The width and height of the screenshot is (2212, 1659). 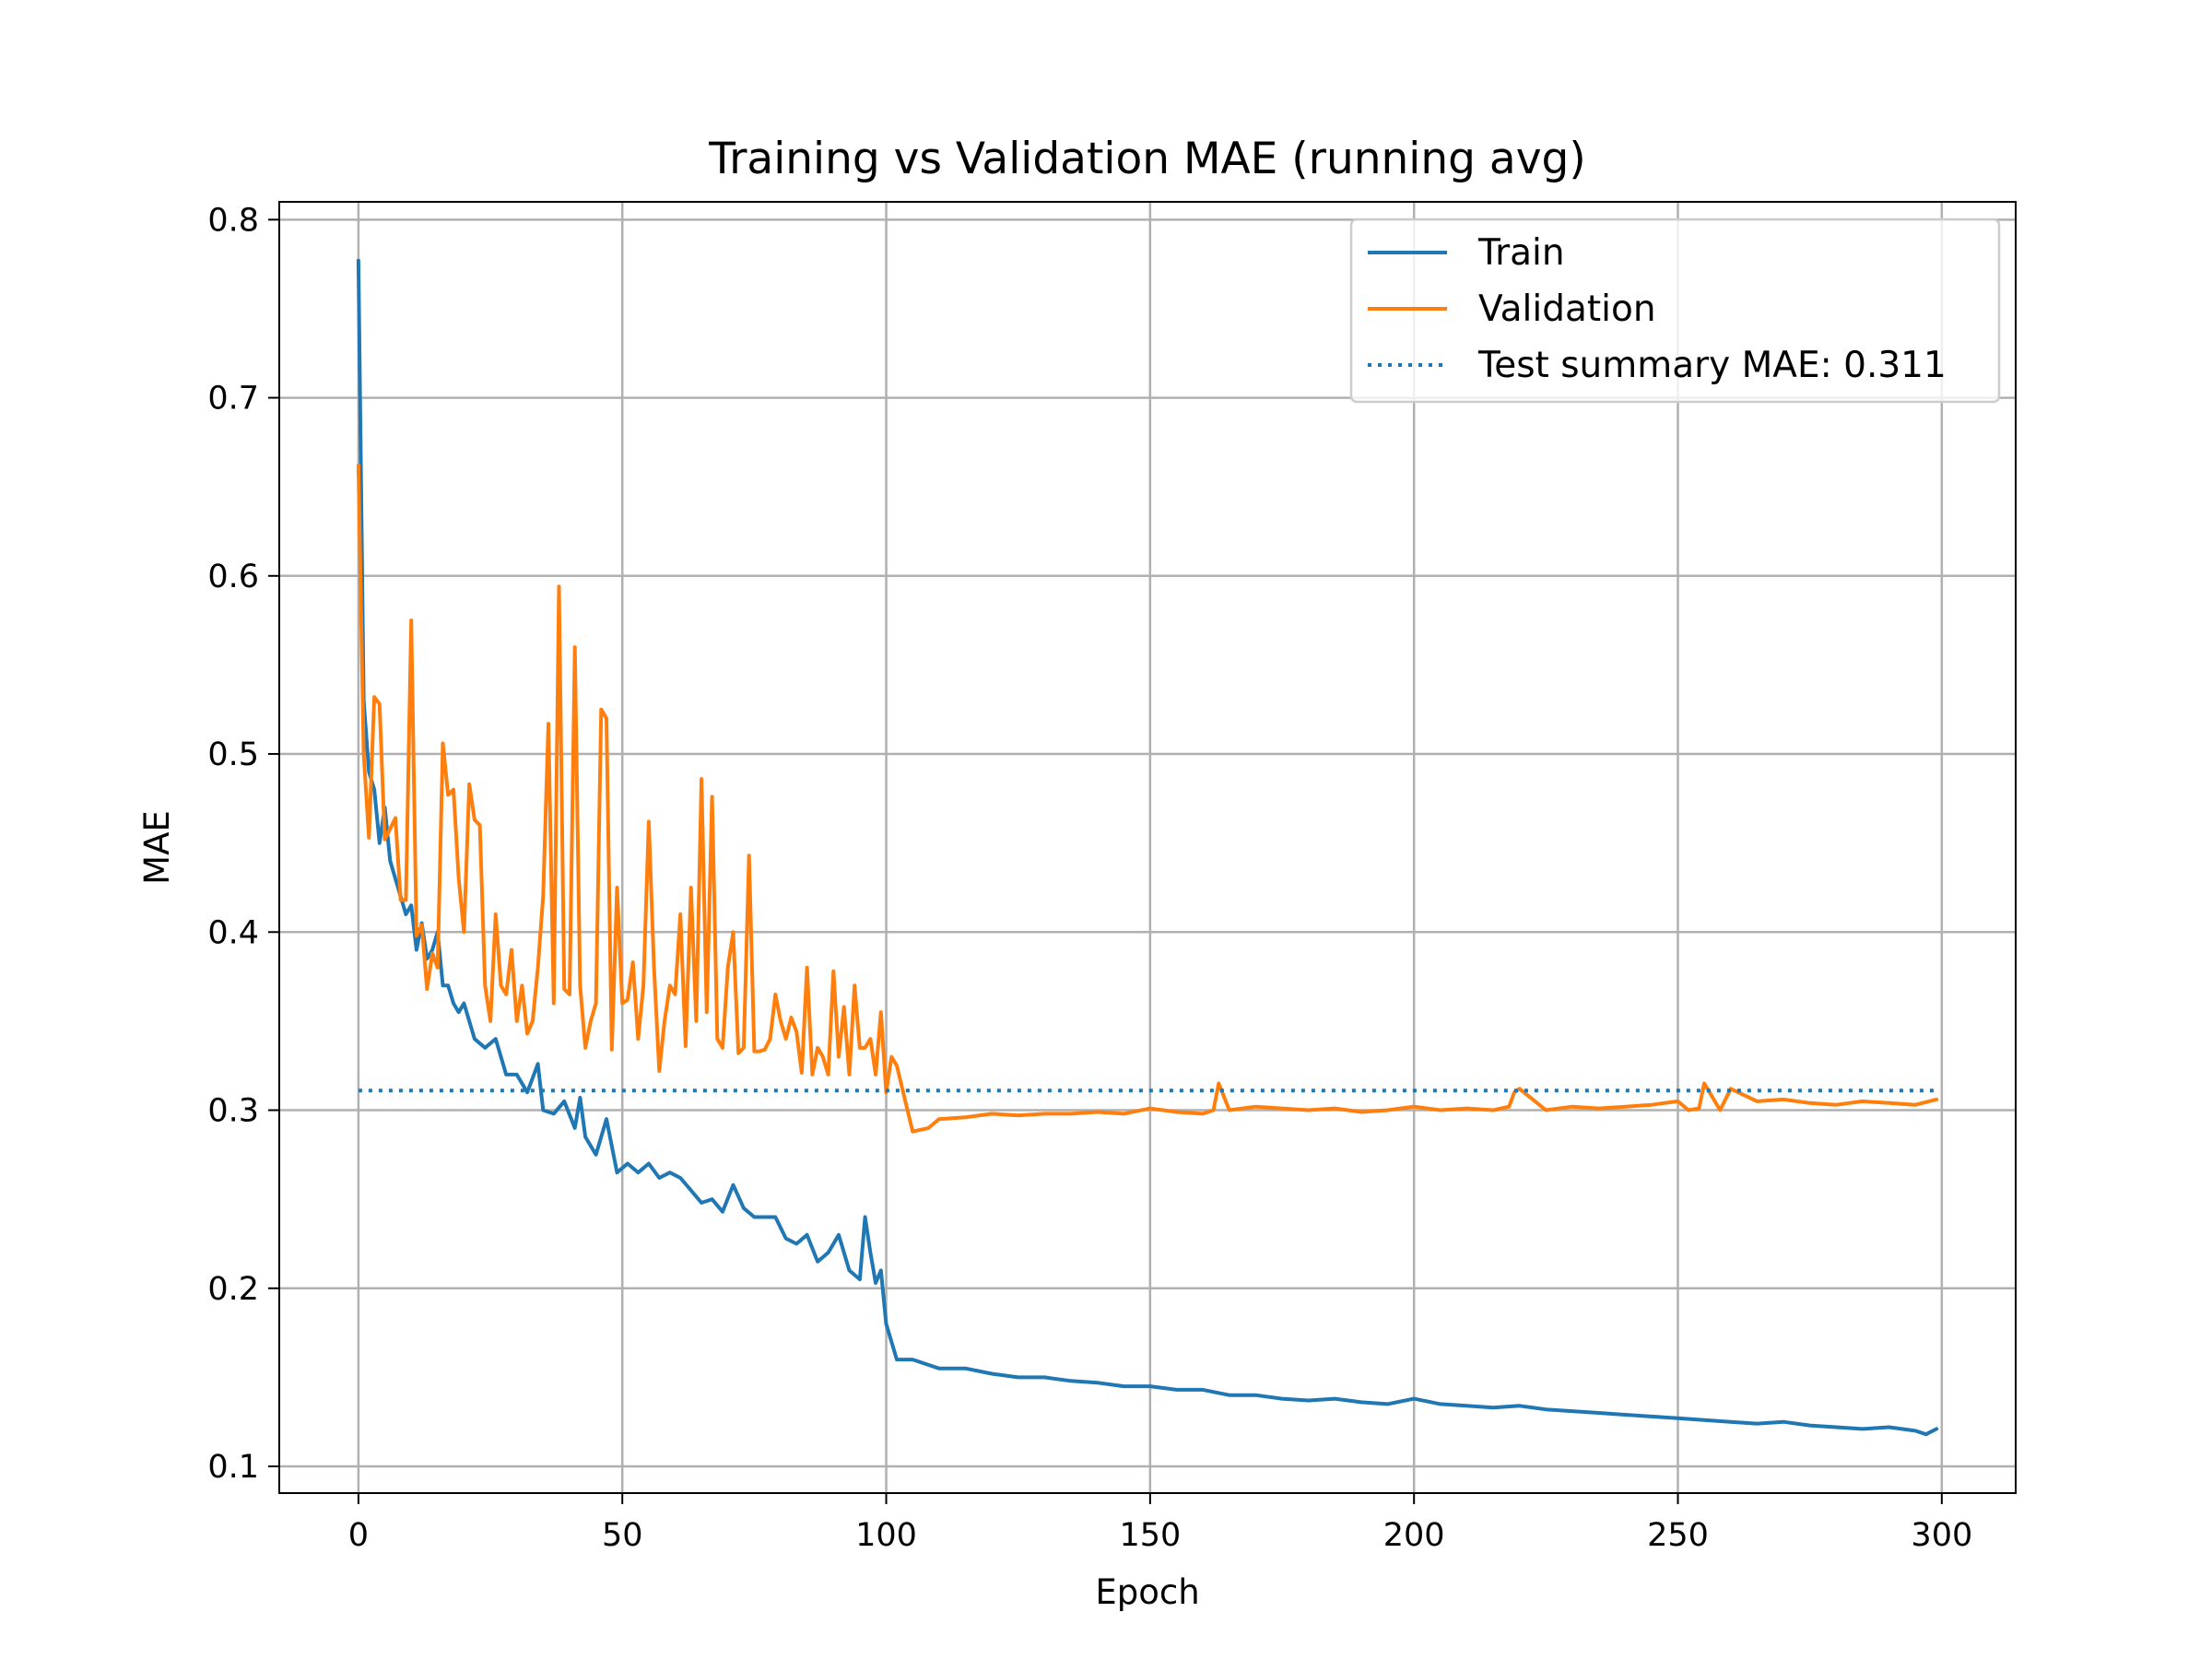 What do you see at coordinates (1414, 1535) in the screenshot?
I see `x-tick-label: 200` at bounding box center [1414, 1535].